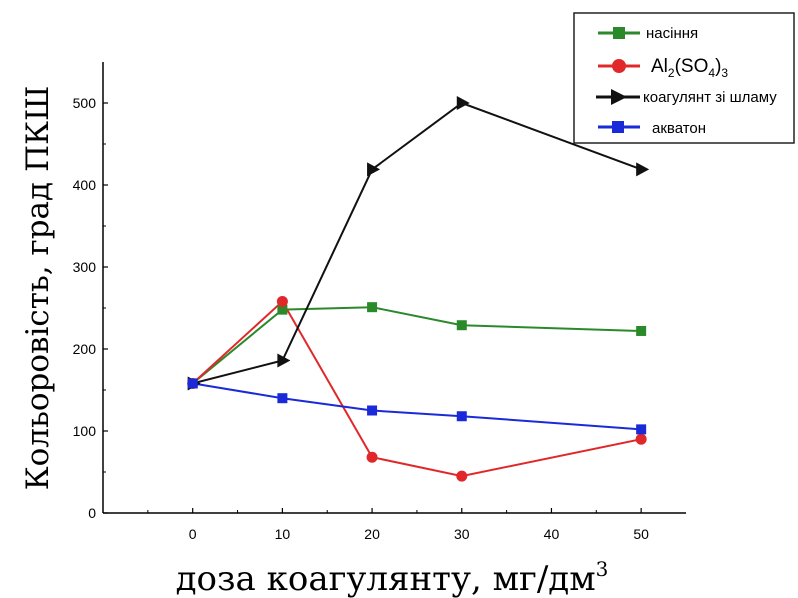 The height and width of the screenshot is (598, 798). Describe the element at coordinates (619, 66) in the screenshot. I see `legend-marker-circle-red` at that location.